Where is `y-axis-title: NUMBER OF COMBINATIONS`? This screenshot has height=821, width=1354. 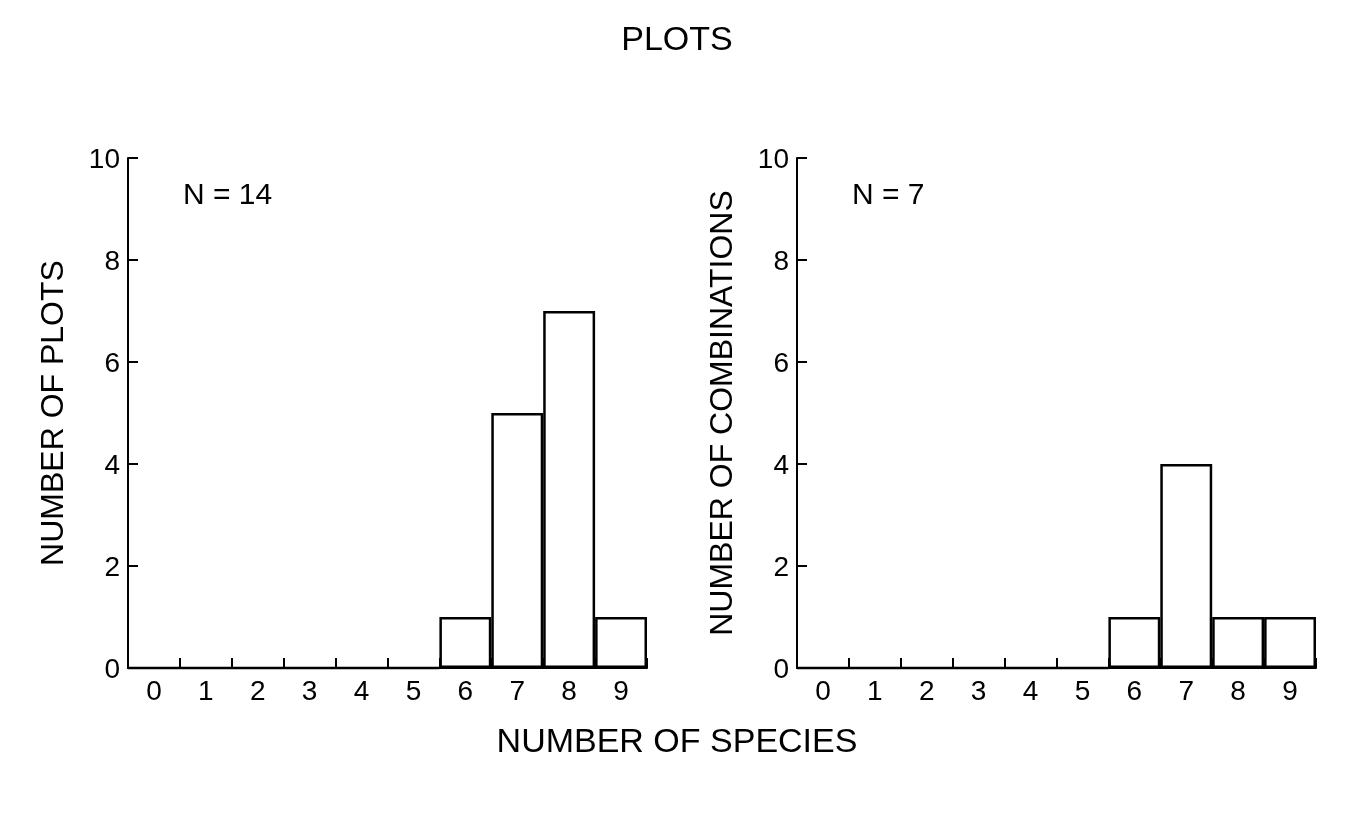 y-axis-title: NUMBER OF COMBINATIONS is located at coordinates (721, 413).